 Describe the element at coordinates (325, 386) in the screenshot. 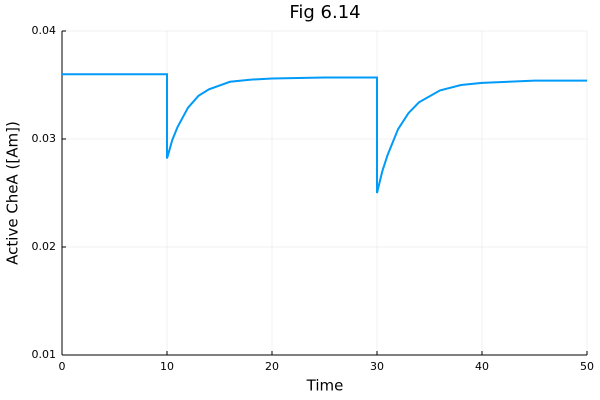

I see `x-axis-label: Time` at that location.